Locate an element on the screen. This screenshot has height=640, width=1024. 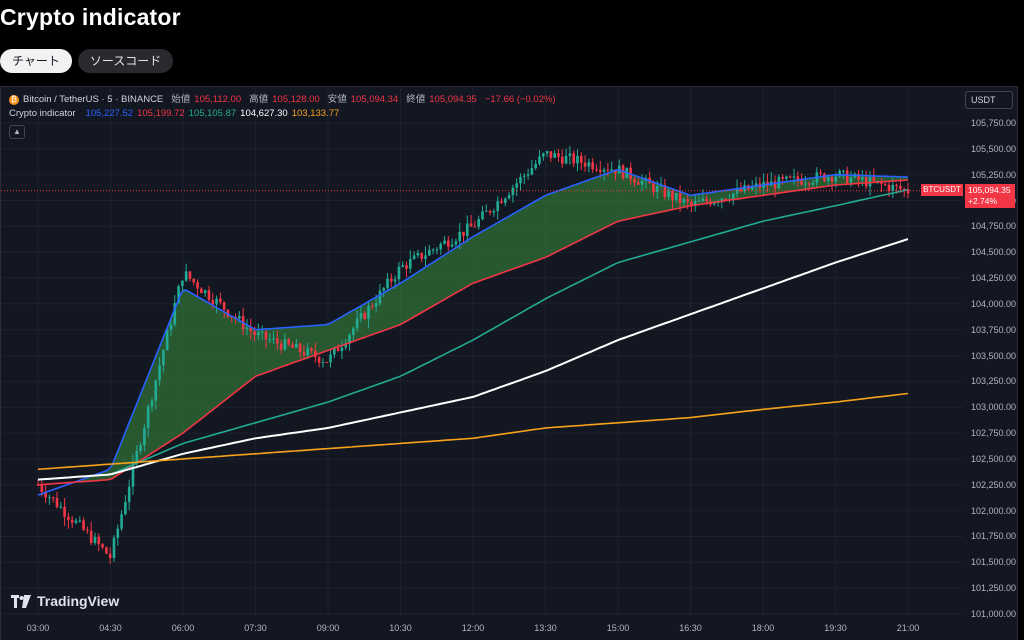
y-tick-label: 102,250.00 is located at coordinates (994, 484).